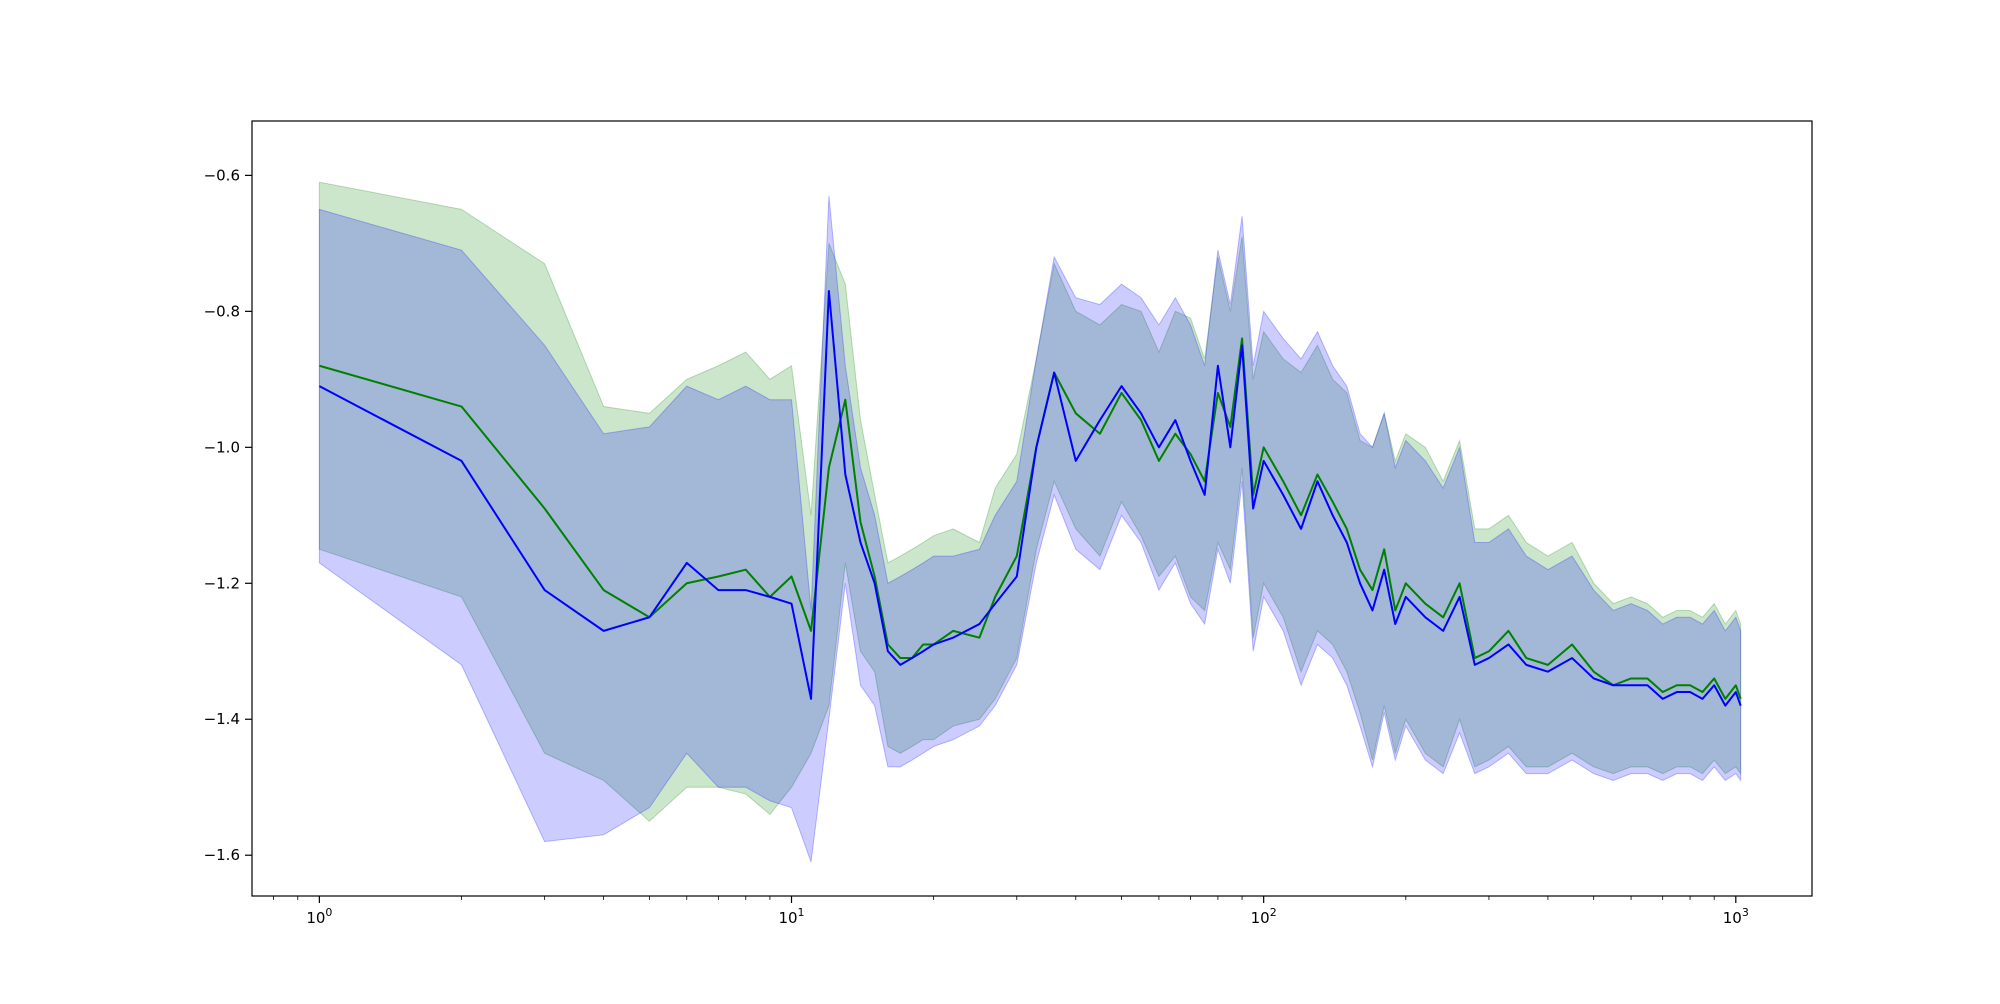 This screenshot has width=2000, height=1004. What do you see at coordinates (791, 916) in the screenshot?
I see `x-tick-label: 10¹` at bounding box center [791, 916].